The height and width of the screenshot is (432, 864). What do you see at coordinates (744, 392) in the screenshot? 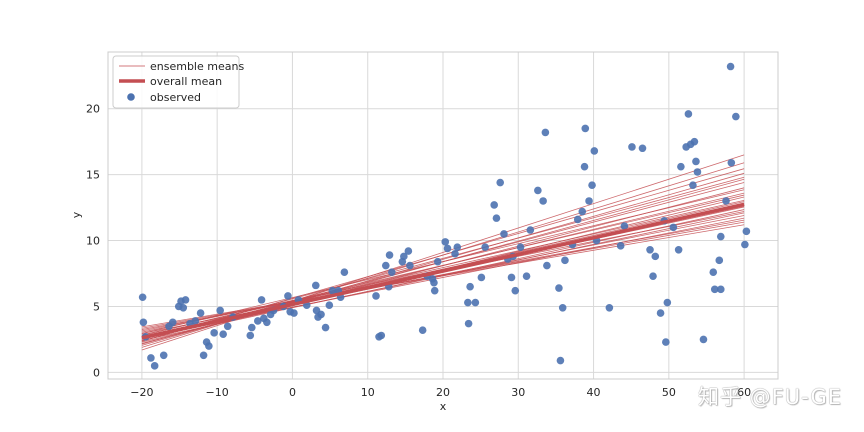
I see `x-tick-label: 60` at bounding box center [744, 392].